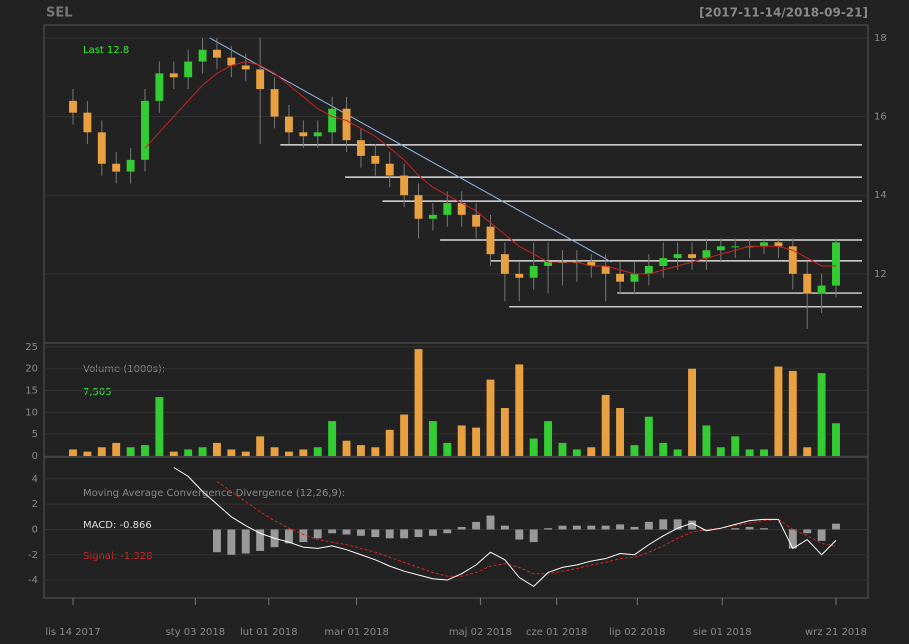  Describe the element at coordinates (124, 369) in the screenshot. I see `volume-label: Volume (1000s):` at that location.